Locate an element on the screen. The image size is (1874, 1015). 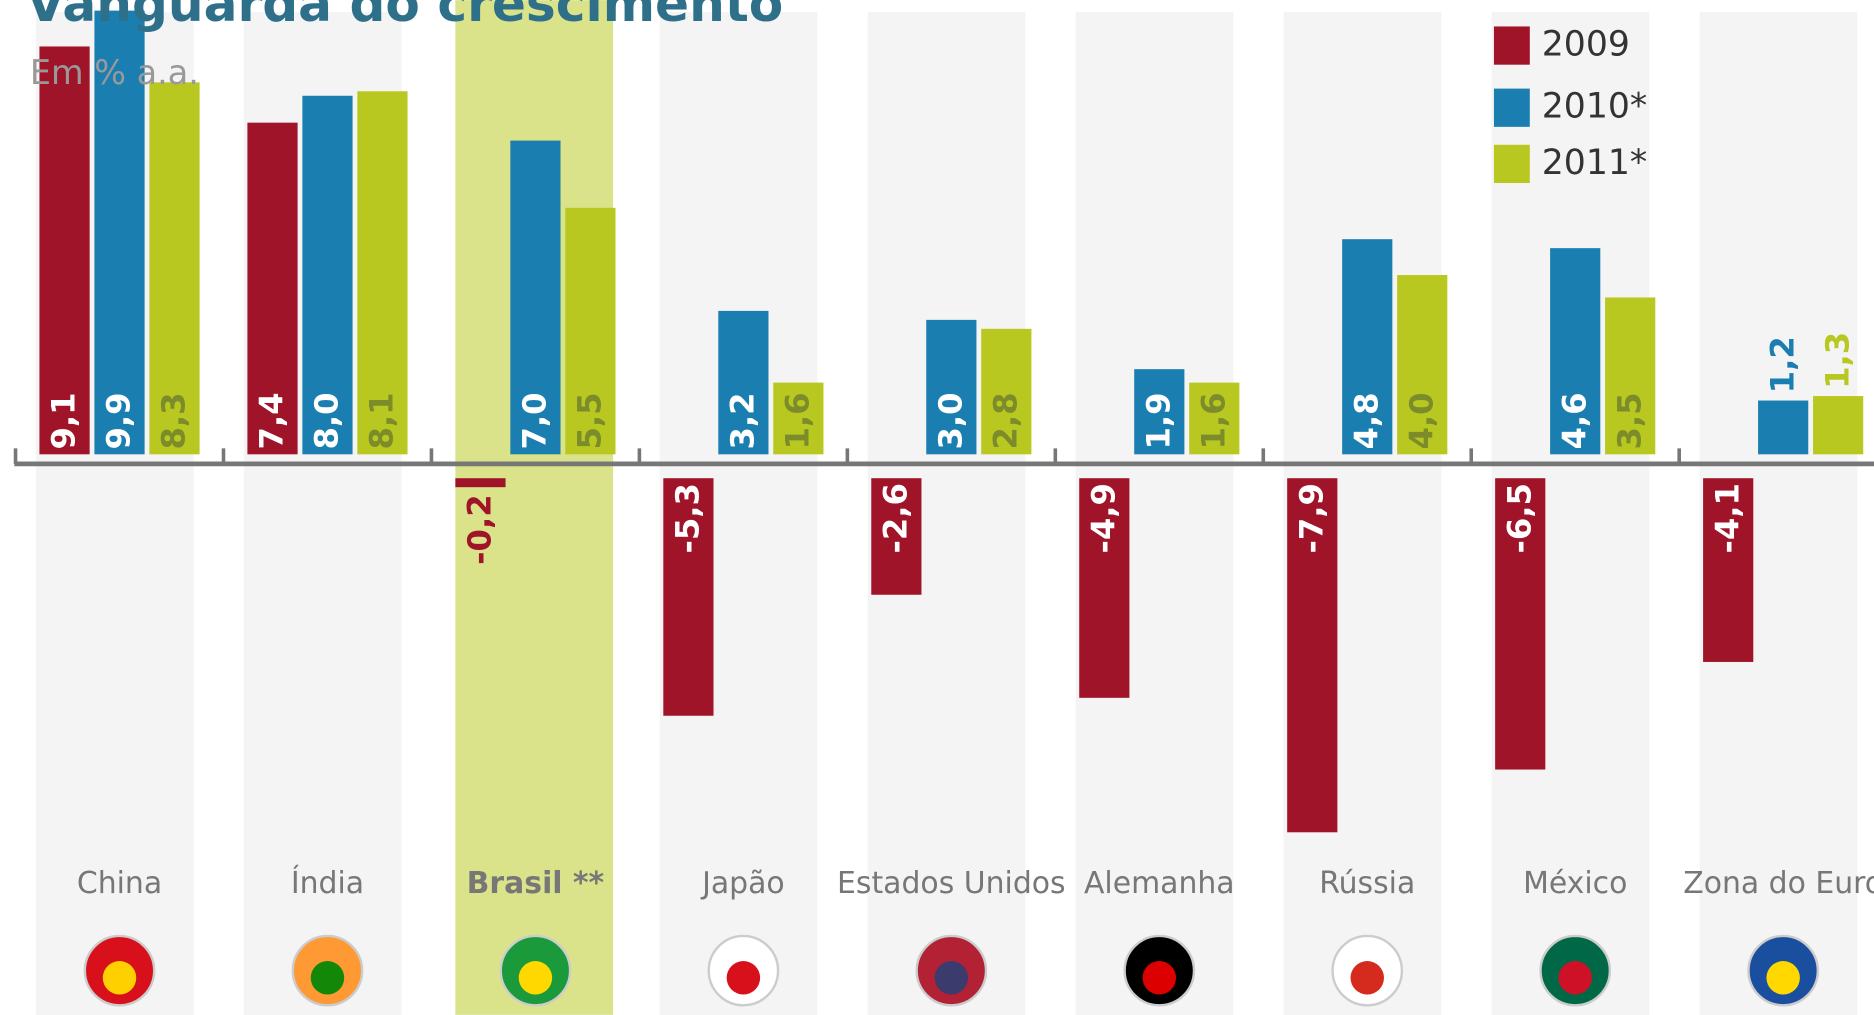
value-label: -4,9 is located at coordinates (1104, 518).